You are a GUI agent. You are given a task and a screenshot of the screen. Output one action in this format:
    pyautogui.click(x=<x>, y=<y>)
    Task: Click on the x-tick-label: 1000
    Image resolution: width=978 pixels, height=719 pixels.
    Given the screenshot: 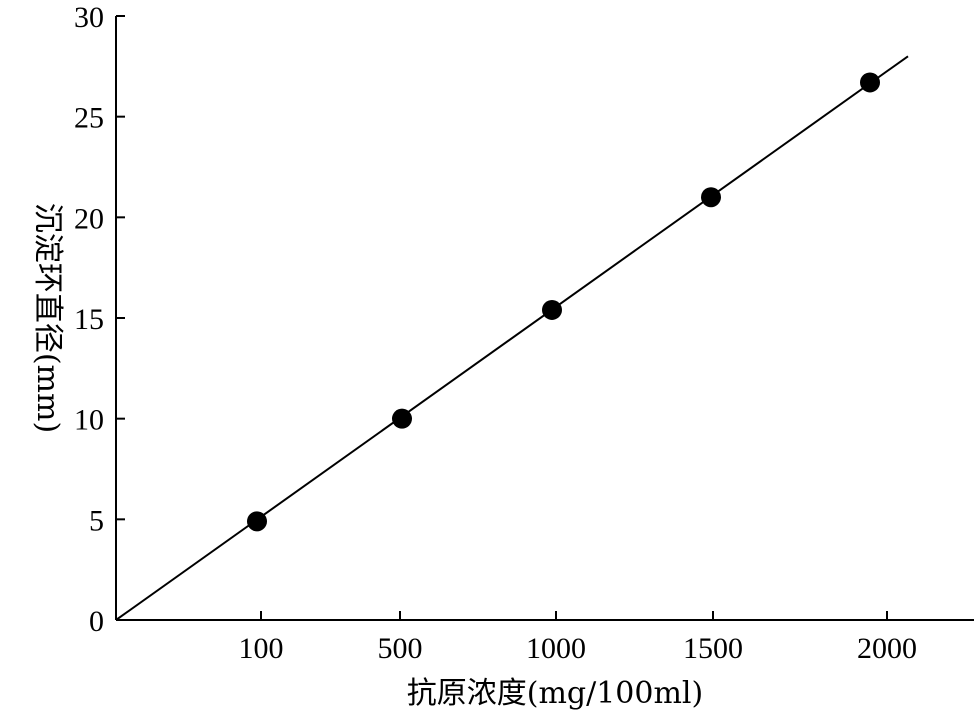 What is the action you would take?
    pyautogui.click(x=556, y=648)
    